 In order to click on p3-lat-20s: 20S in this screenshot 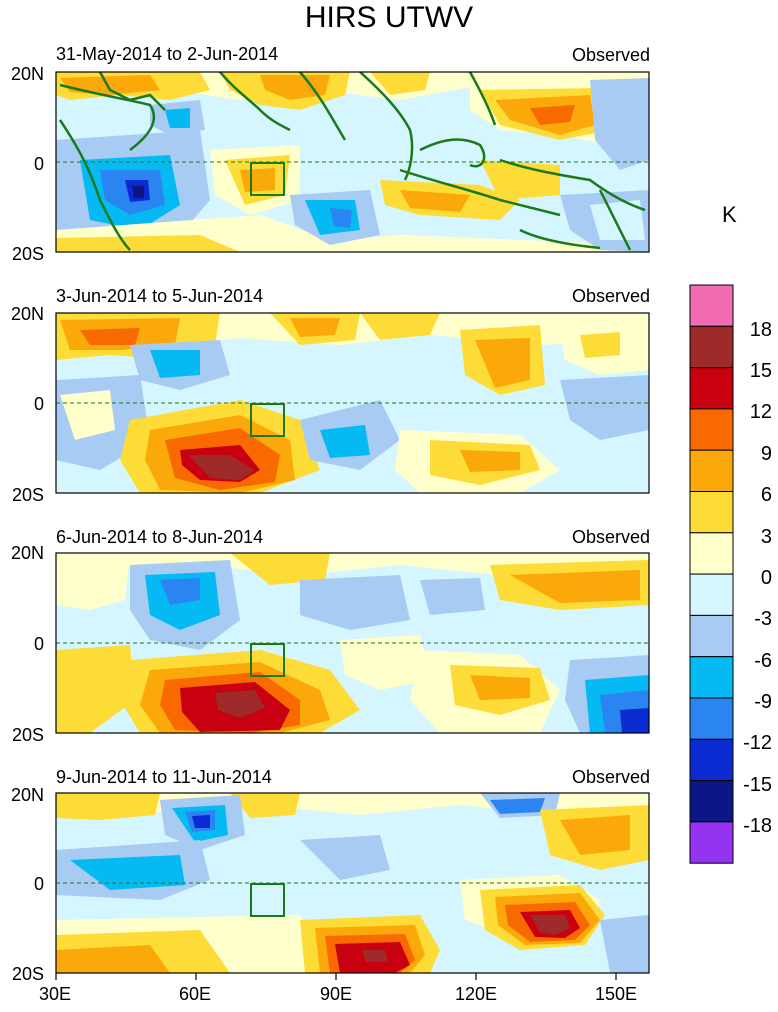, I will do `click(27, 735)`.